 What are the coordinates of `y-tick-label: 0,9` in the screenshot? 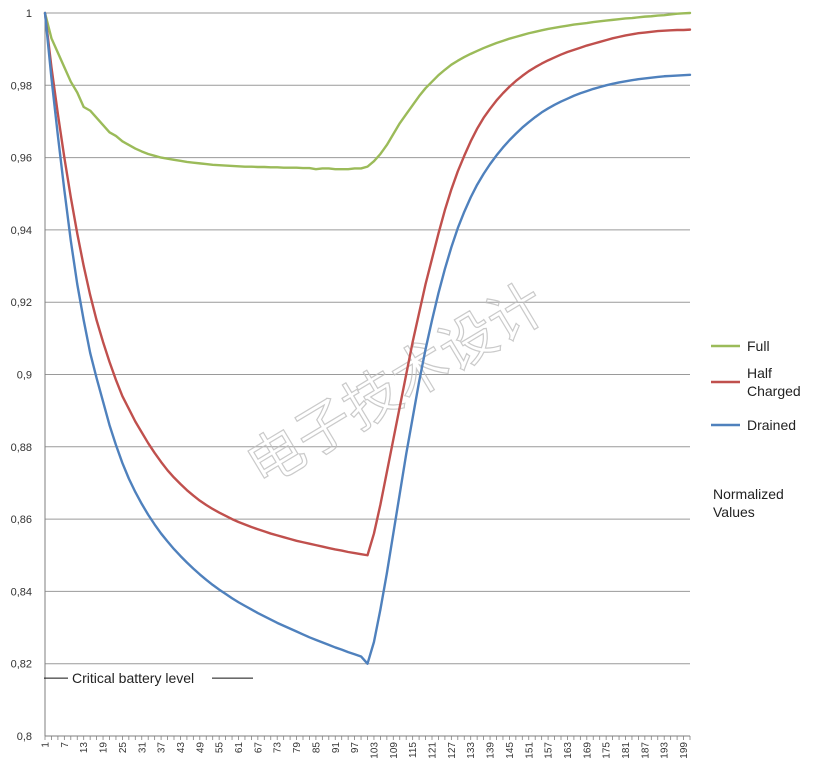 It's located at (24, 376).